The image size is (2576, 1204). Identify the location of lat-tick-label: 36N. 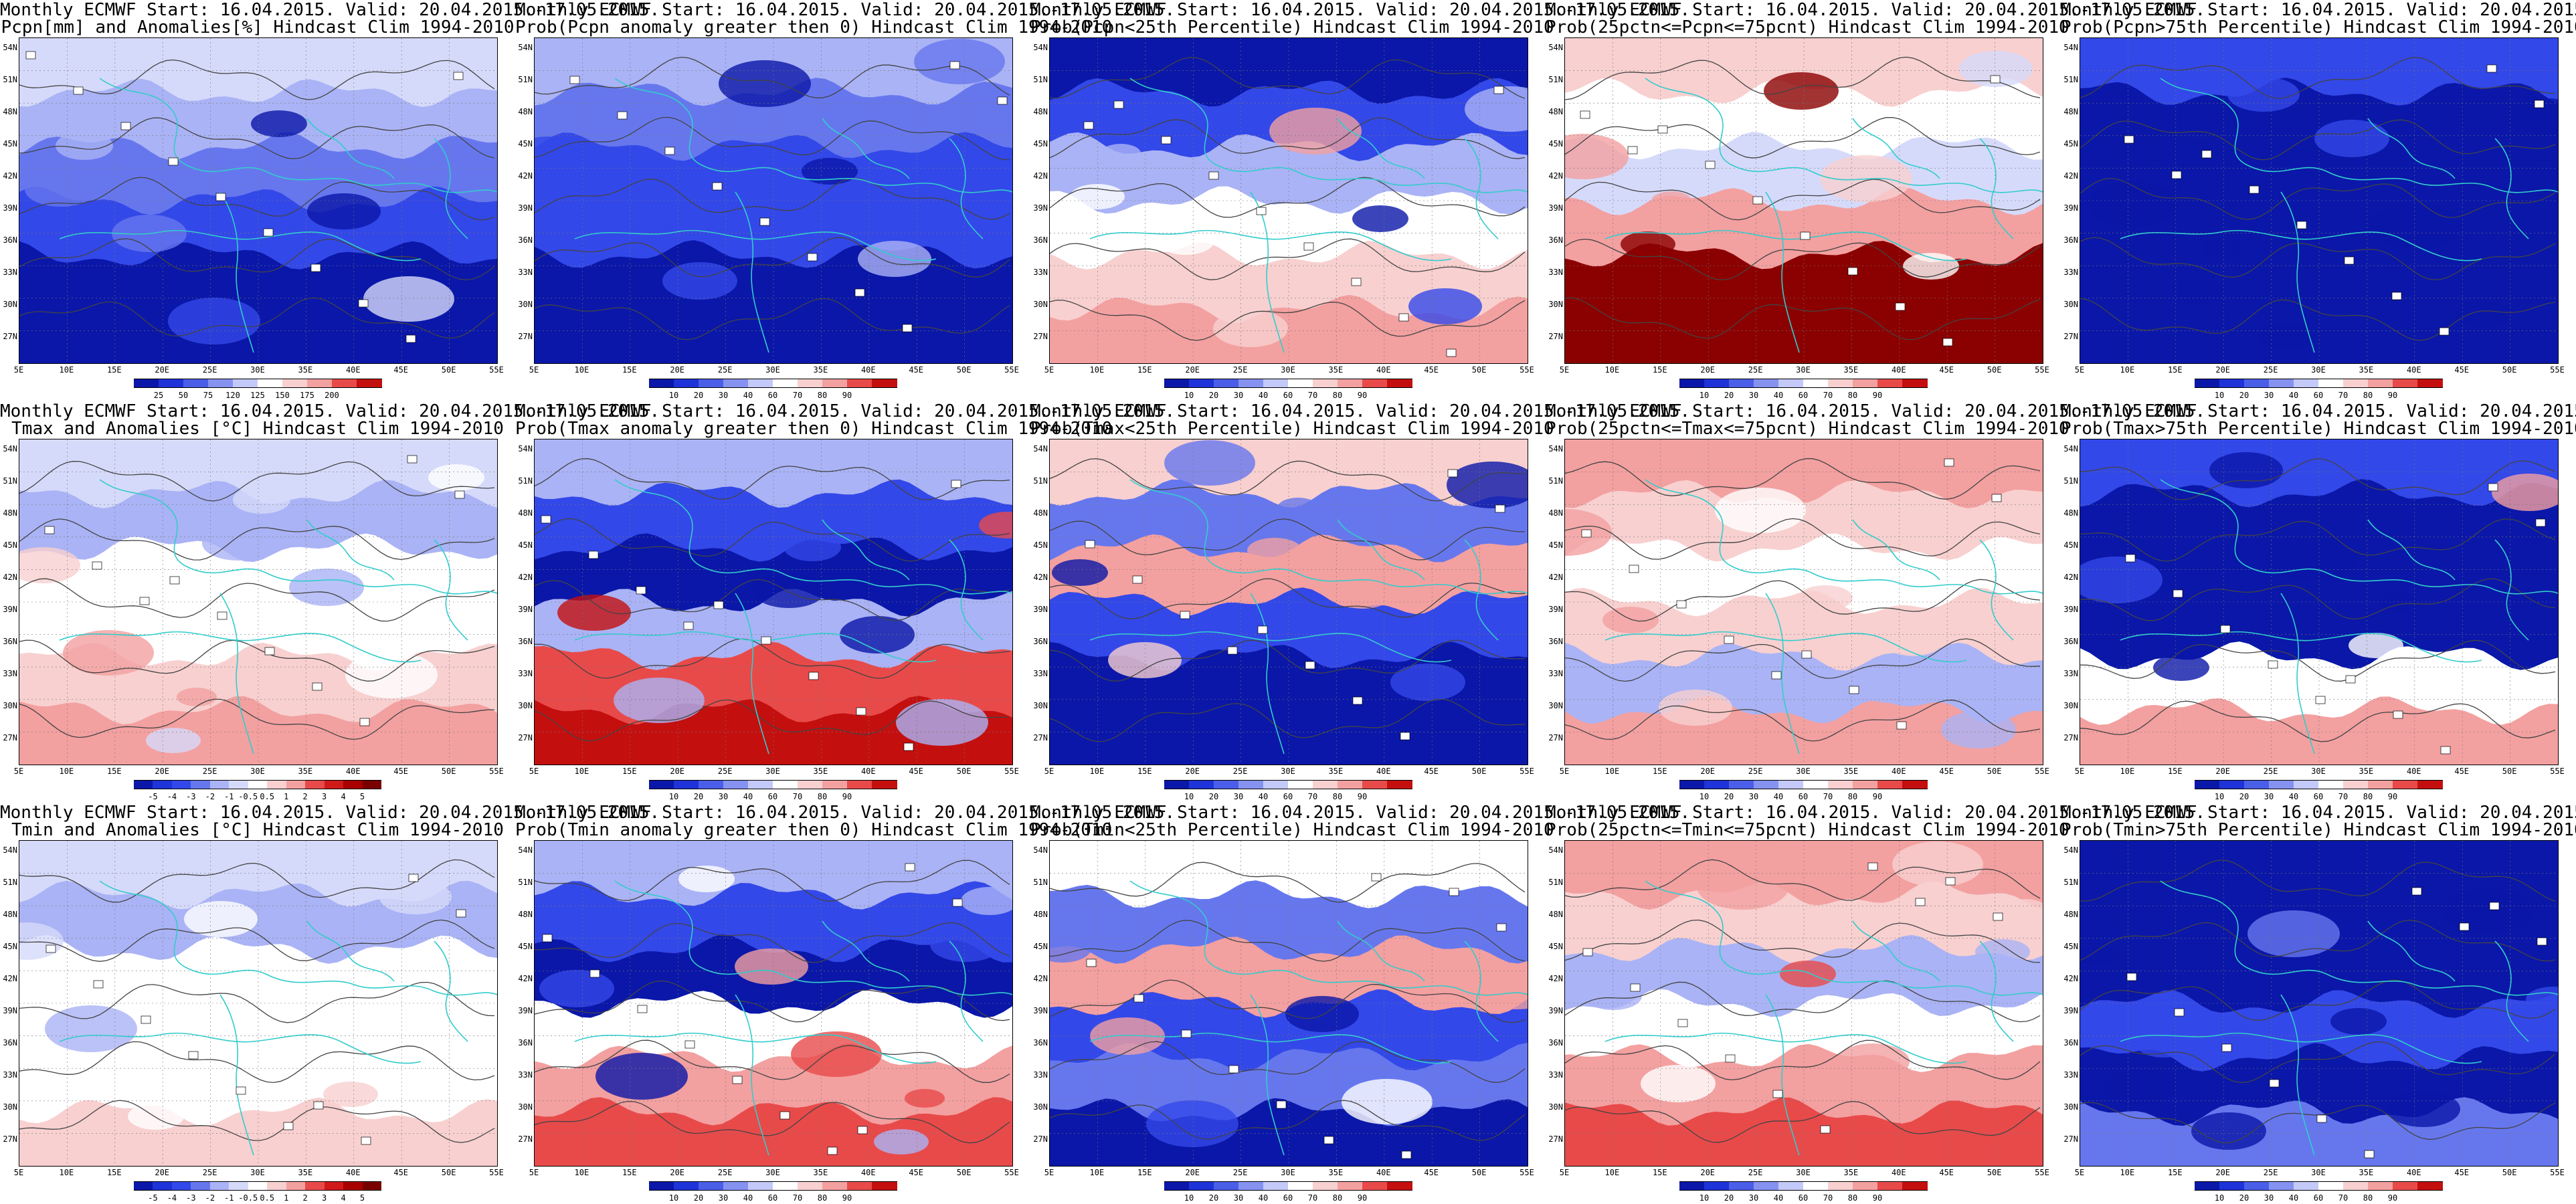
(10, 240).